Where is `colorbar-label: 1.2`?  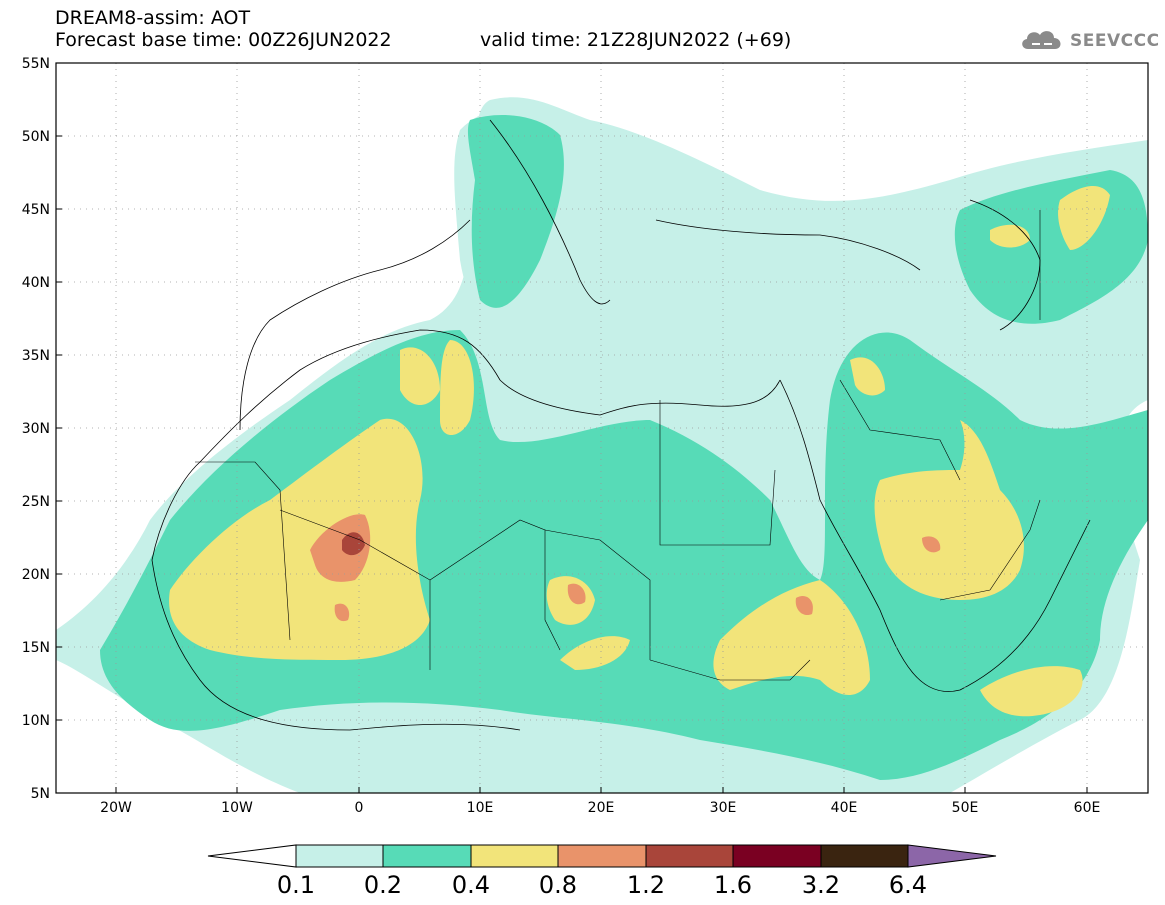 colorbar-label: 1.2 is located at coordinates (646, 885).